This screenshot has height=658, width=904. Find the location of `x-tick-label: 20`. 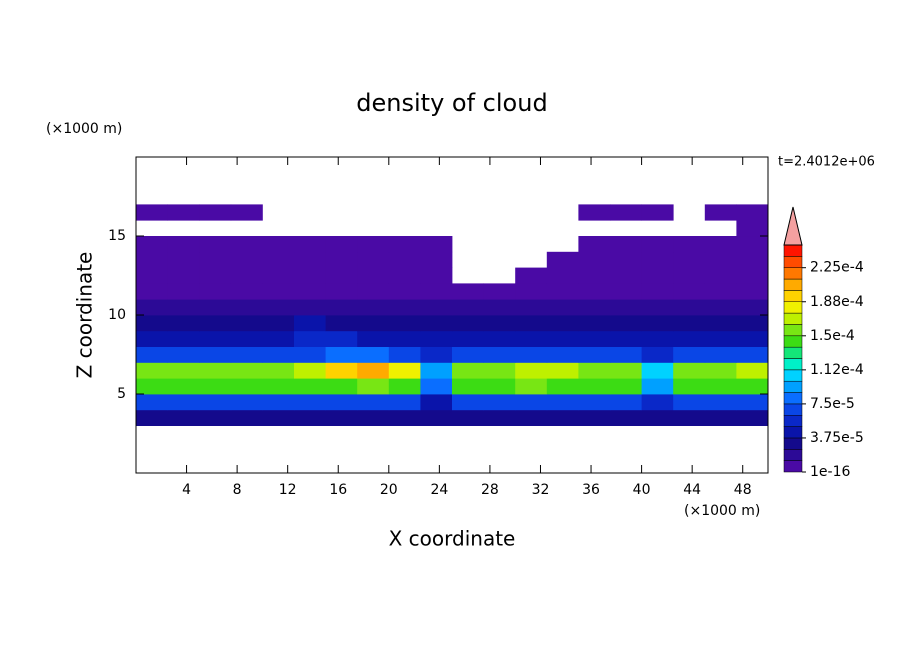

x-tick-label: 20 is located at coordinates (389, 490).